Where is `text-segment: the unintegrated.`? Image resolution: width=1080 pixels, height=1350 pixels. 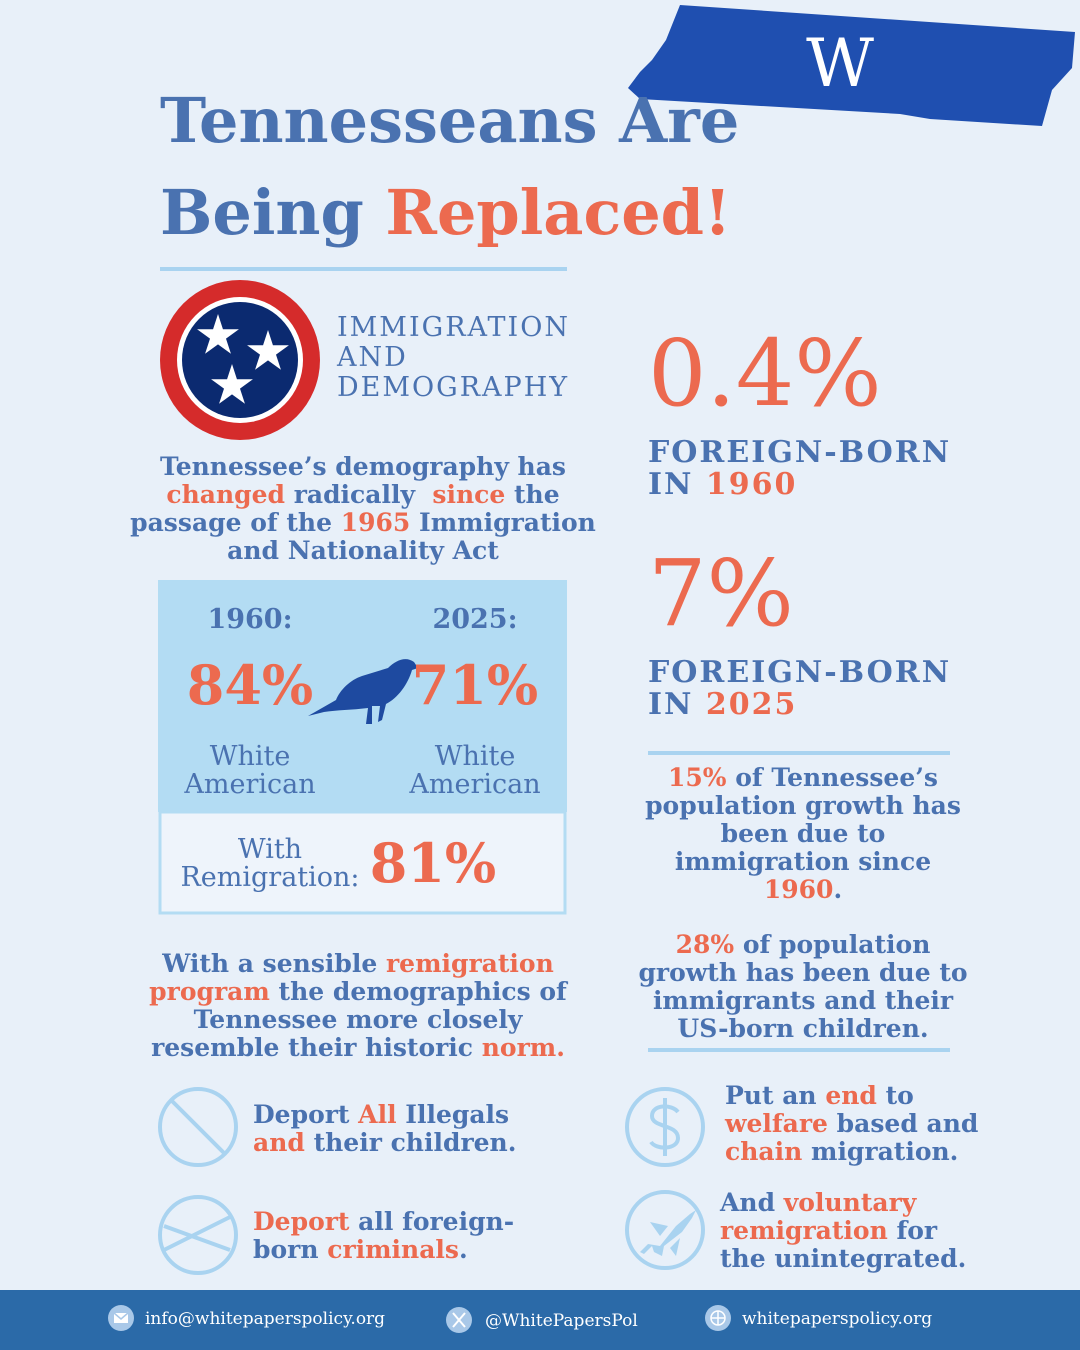
text-segment: the unintegrated. is located at coordinates (843, 1258).